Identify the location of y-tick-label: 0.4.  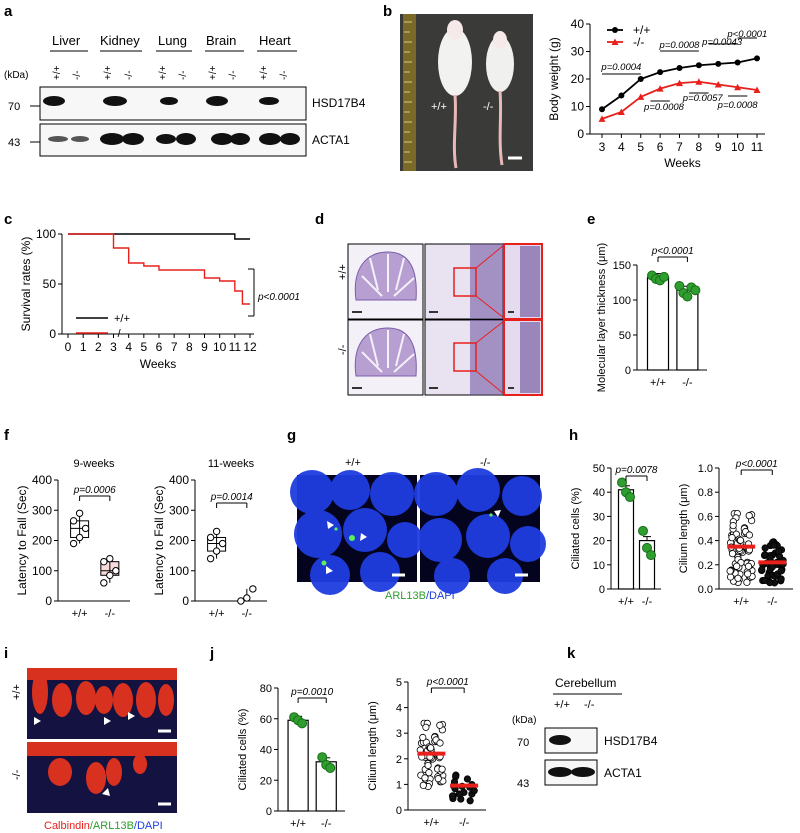
(705, 542).